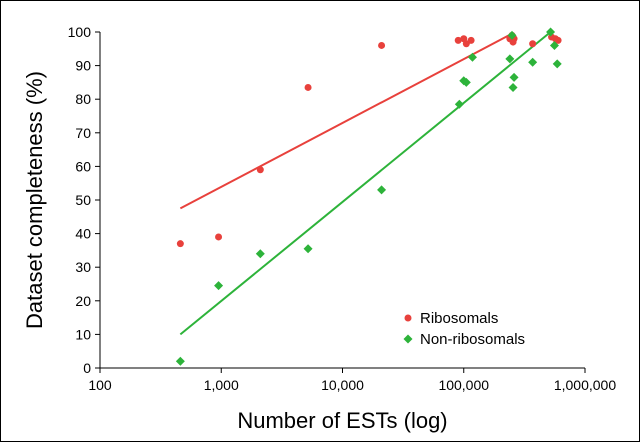 The height and width of the screenshot is (442, 640). I want to click on y-tick-label: 10, so click(83, 334).